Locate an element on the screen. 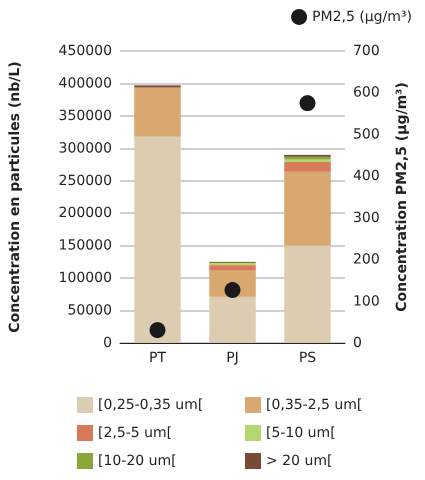 This screenshot has height=480, width=425. legend-label: [10-20 um[ is located at coordinates (137, 461).